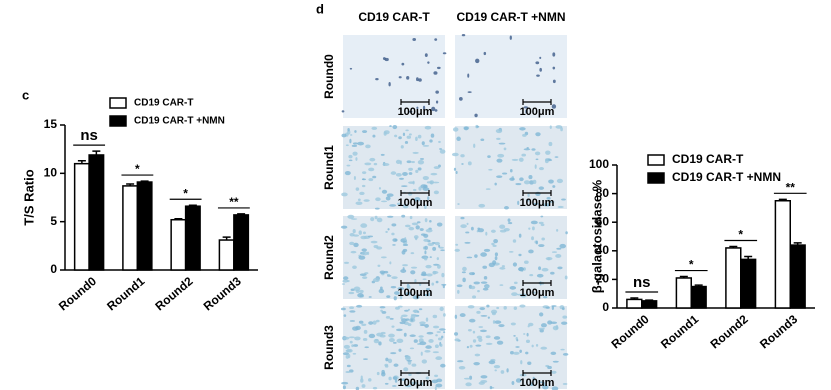 The width and height of the screenshot is (831, 390). I want to click on y-axis-label: T/S Ratio, so click(28, 197).